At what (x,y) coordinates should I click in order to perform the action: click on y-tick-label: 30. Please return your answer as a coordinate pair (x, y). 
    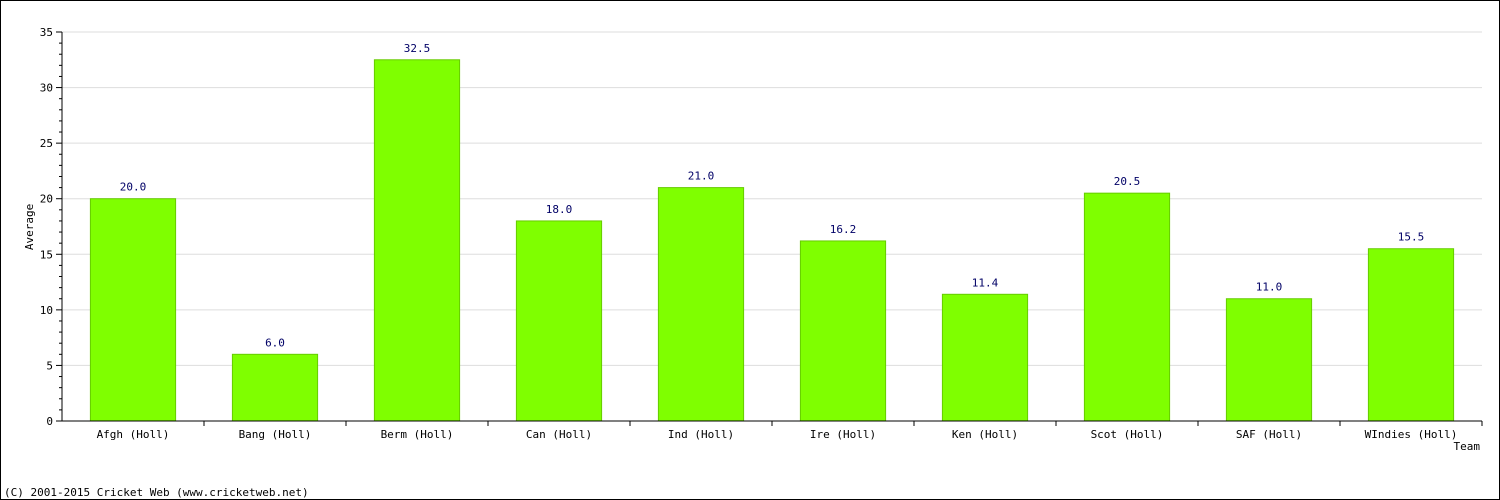
    Looking at the image, I should click on (46, 88).